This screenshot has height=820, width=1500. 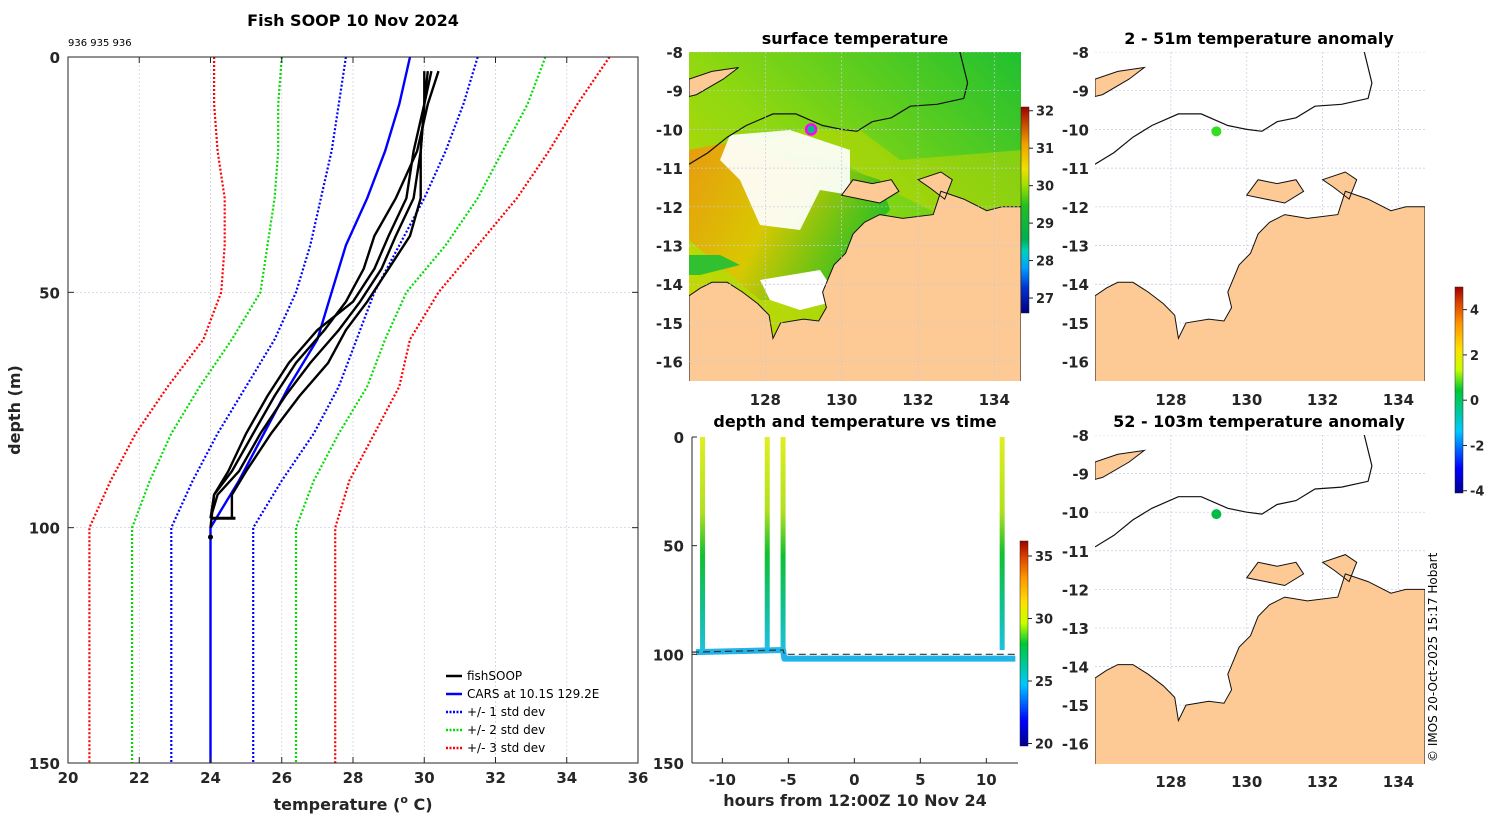 What do you see at coordinates (714, 82) in the screenshot?
I see `sst-timor-island` at bounding box center [714, 82].